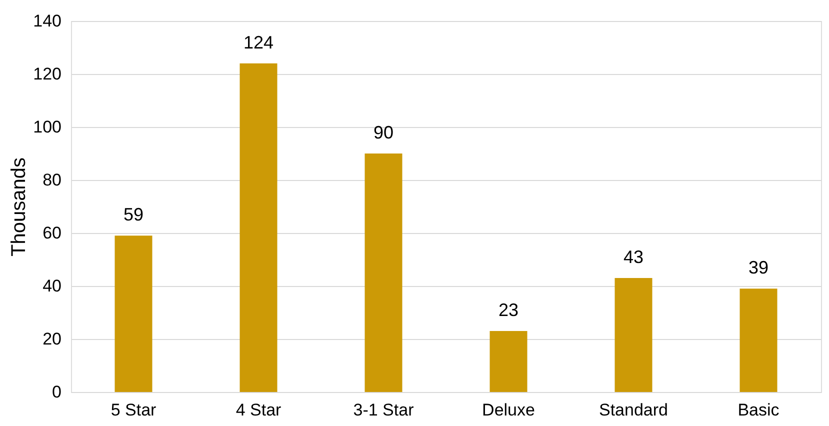 This screenshot has height=426, width=829. I want to click on data-label: 39, so click(758, 268).